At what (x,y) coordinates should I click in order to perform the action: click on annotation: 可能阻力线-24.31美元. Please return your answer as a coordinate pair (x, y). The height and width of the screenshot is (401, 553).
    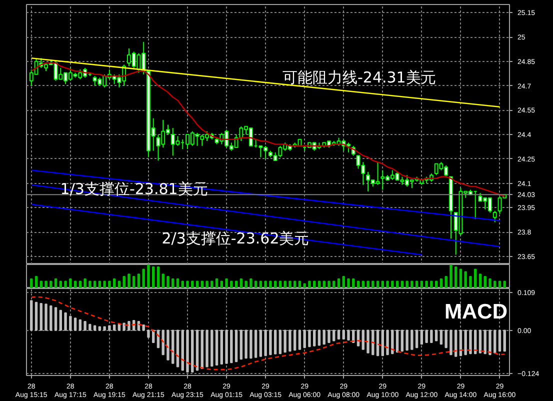
    Looking at the image, I should click on (359, 77).